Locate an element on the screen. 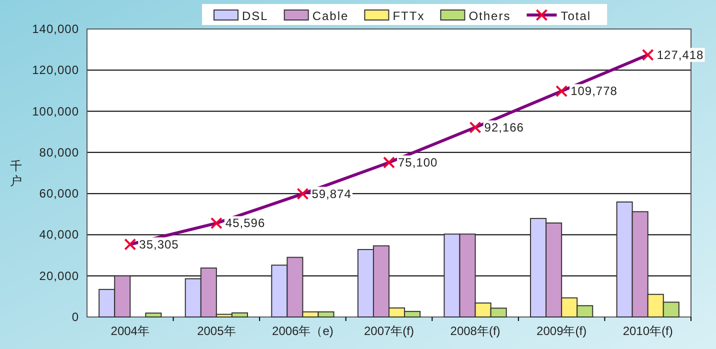 This screenshot has width=716, height=349. x-tick-label: 2007年(f) is located at coordinates (389, 331).